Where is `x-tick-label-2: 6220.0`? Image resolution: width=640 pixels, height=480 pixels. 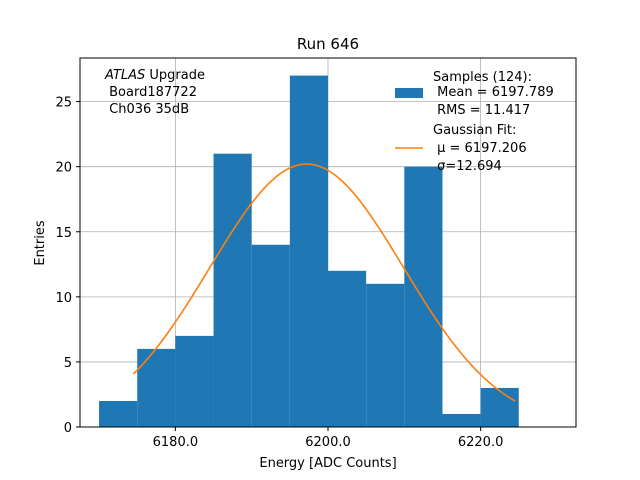
x-tick-label-2: 6220.0 is located at coordinates (481, 442).